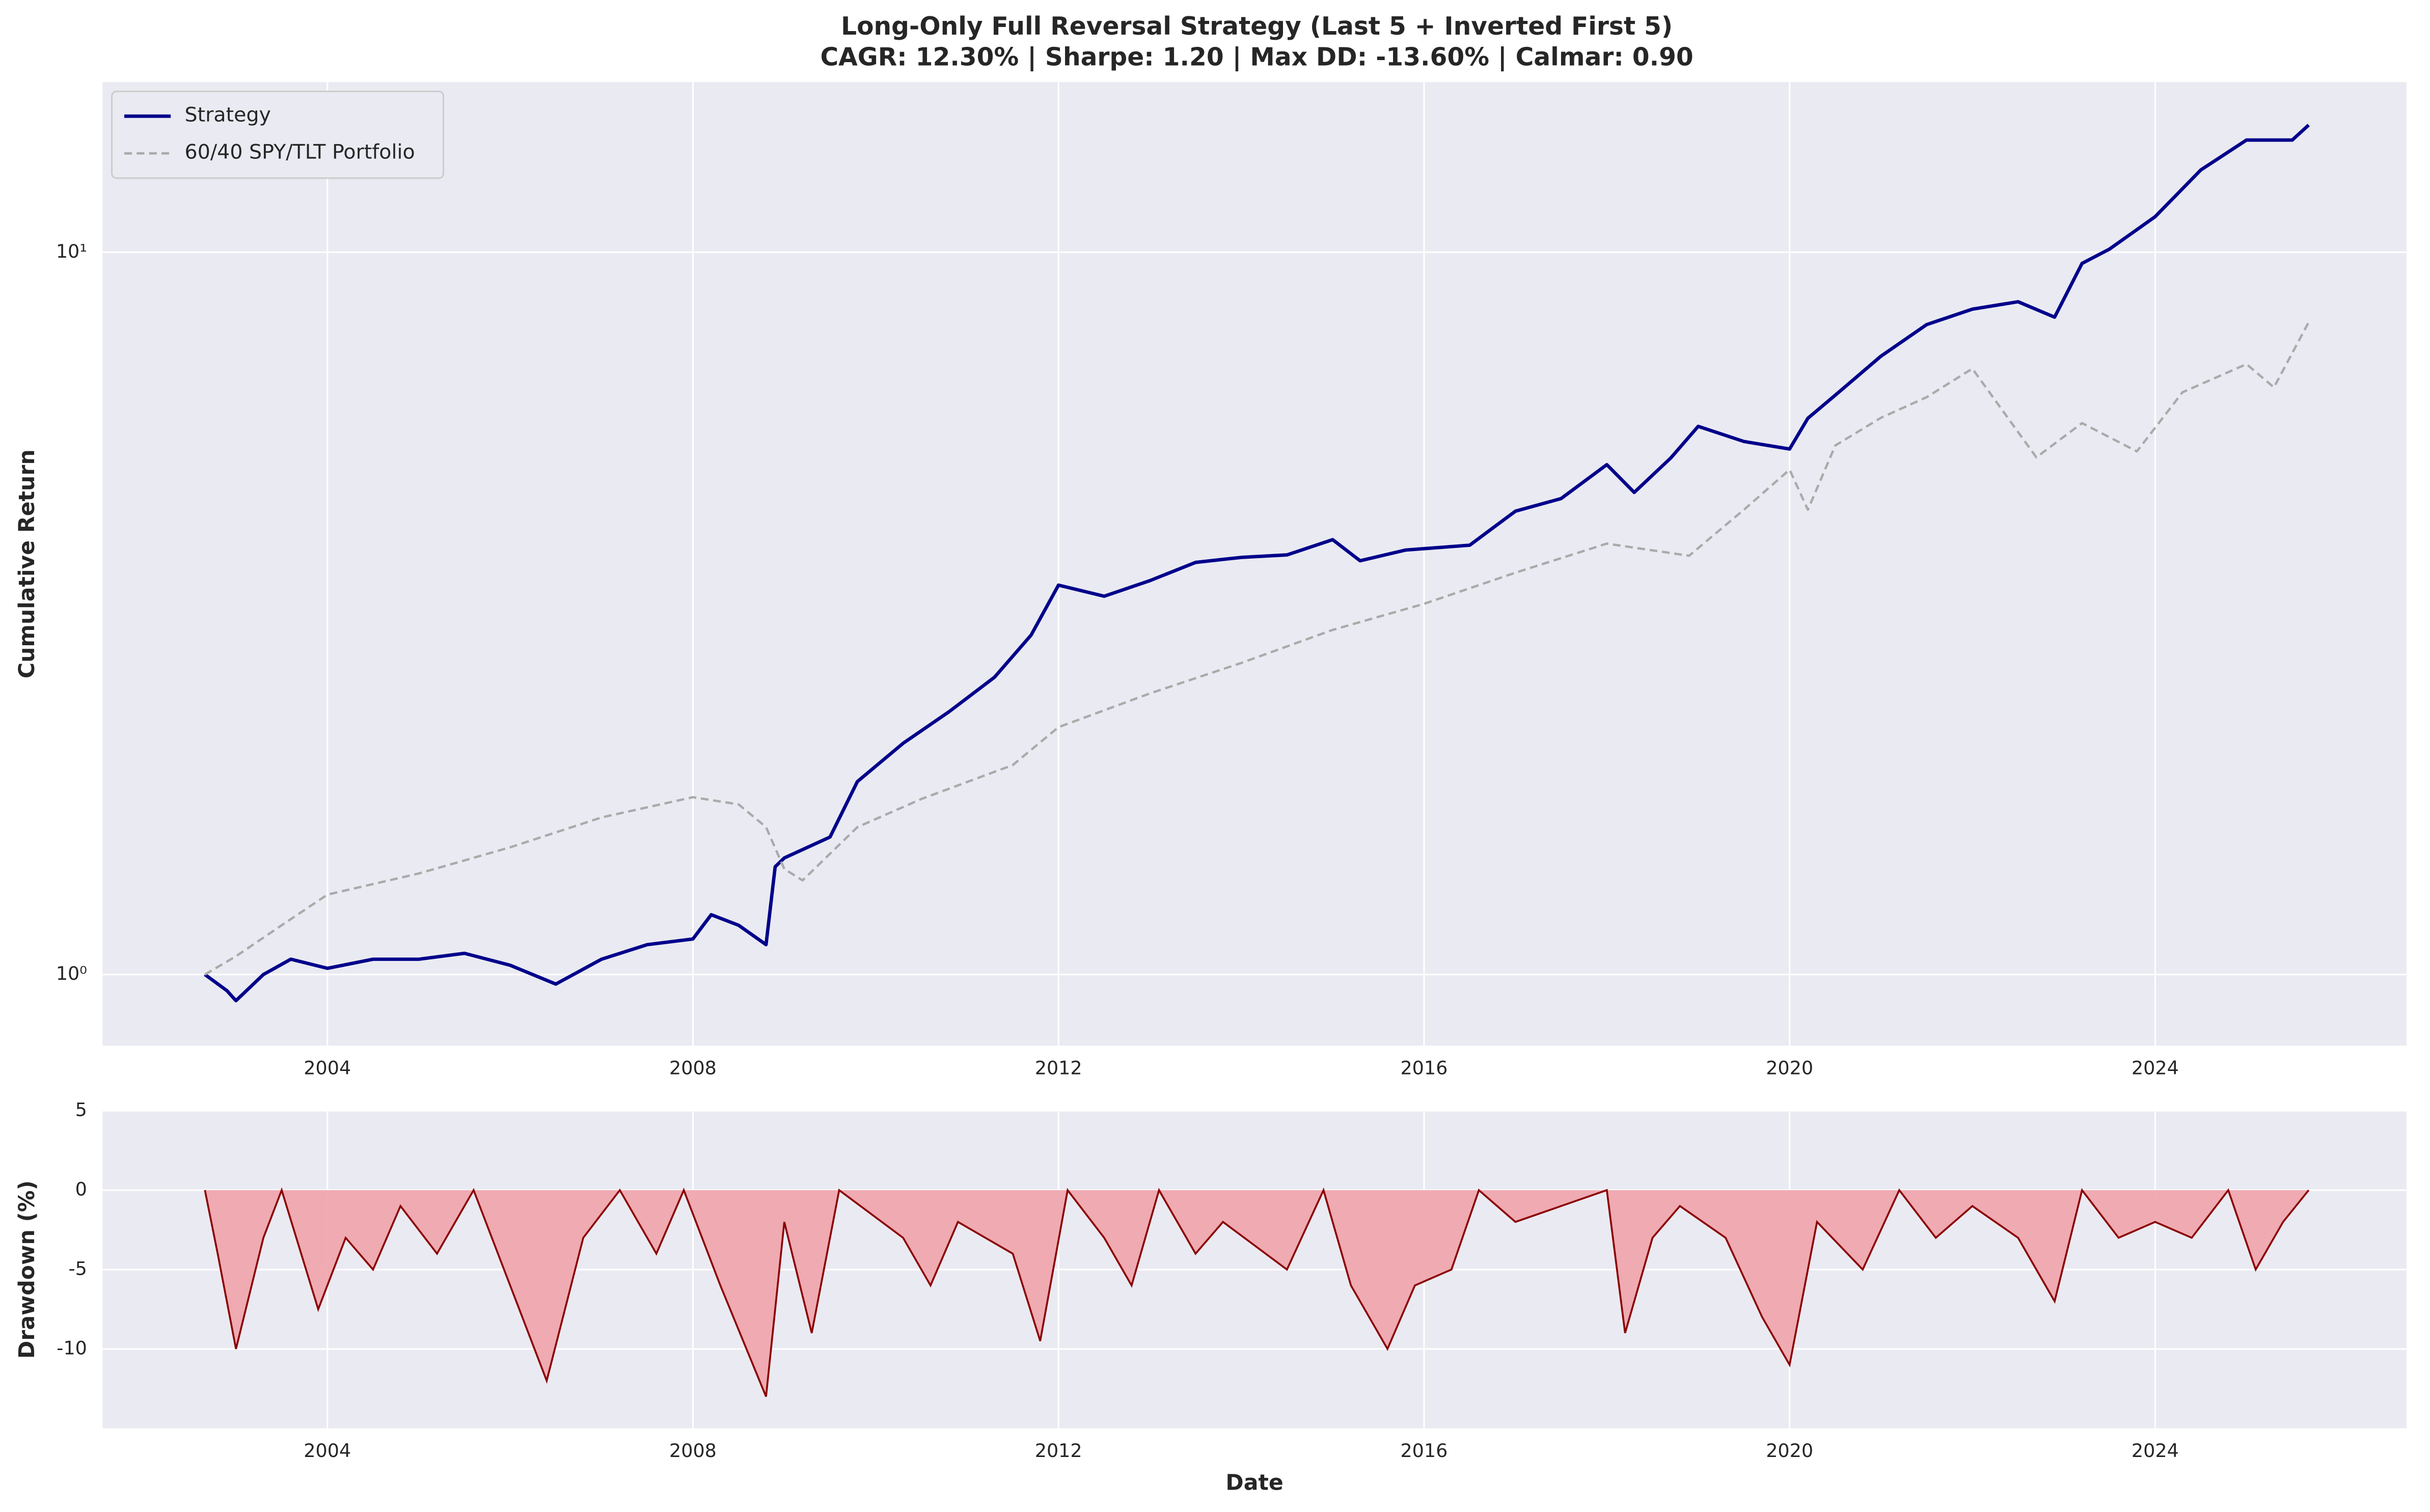 This screenshot has width=2430, height=1512. I want to click on drawdown-area, so click(1257, 1293).